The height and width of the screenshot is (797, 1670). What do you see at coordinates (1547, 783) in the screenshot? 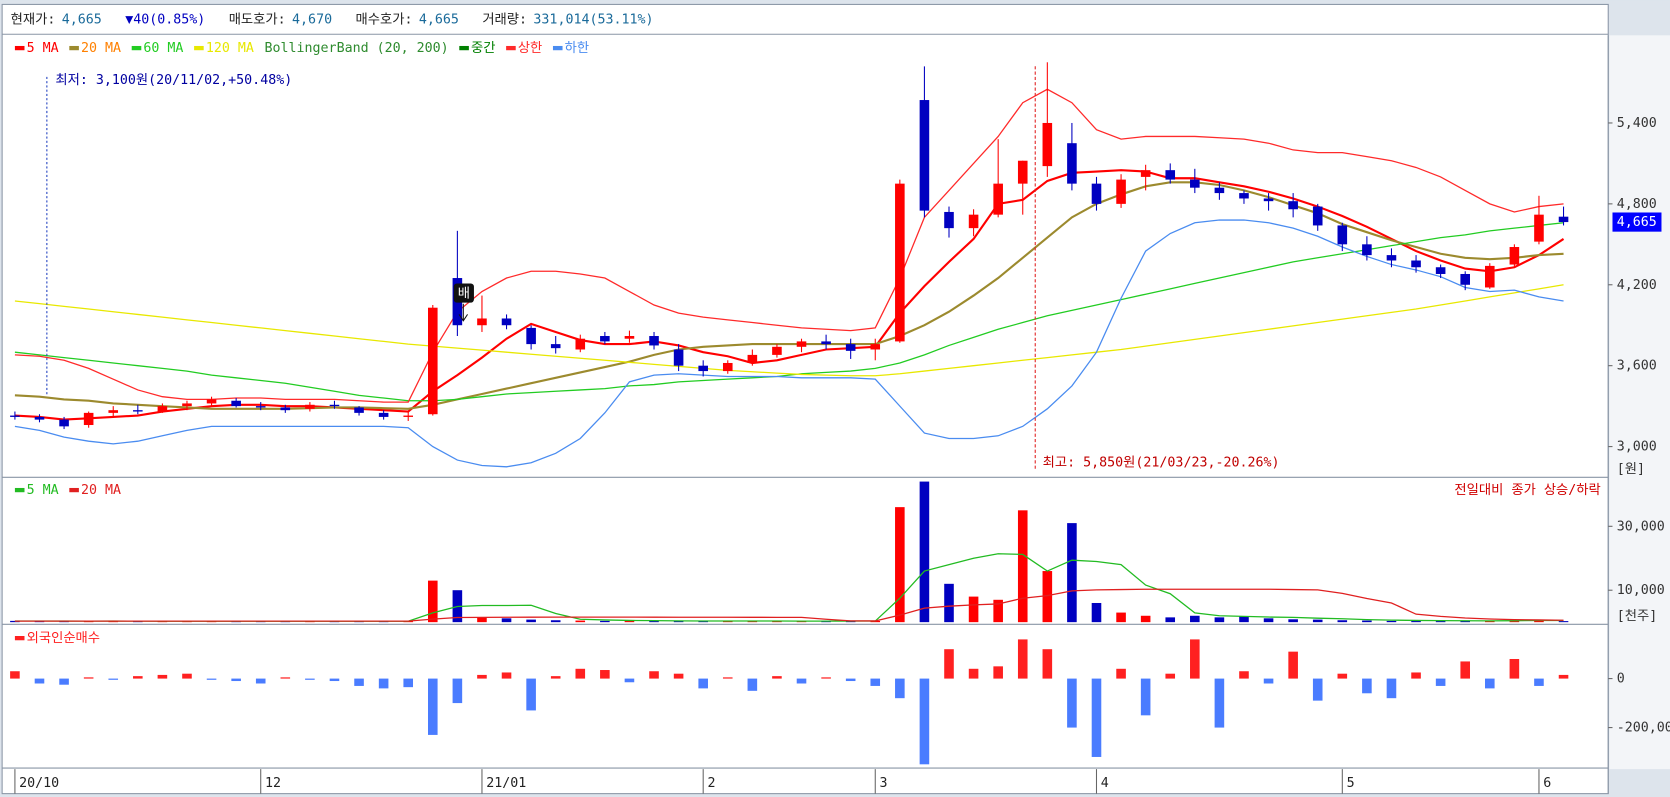
I see `x-tick-label: 6` at bounding box center [1547, 783].